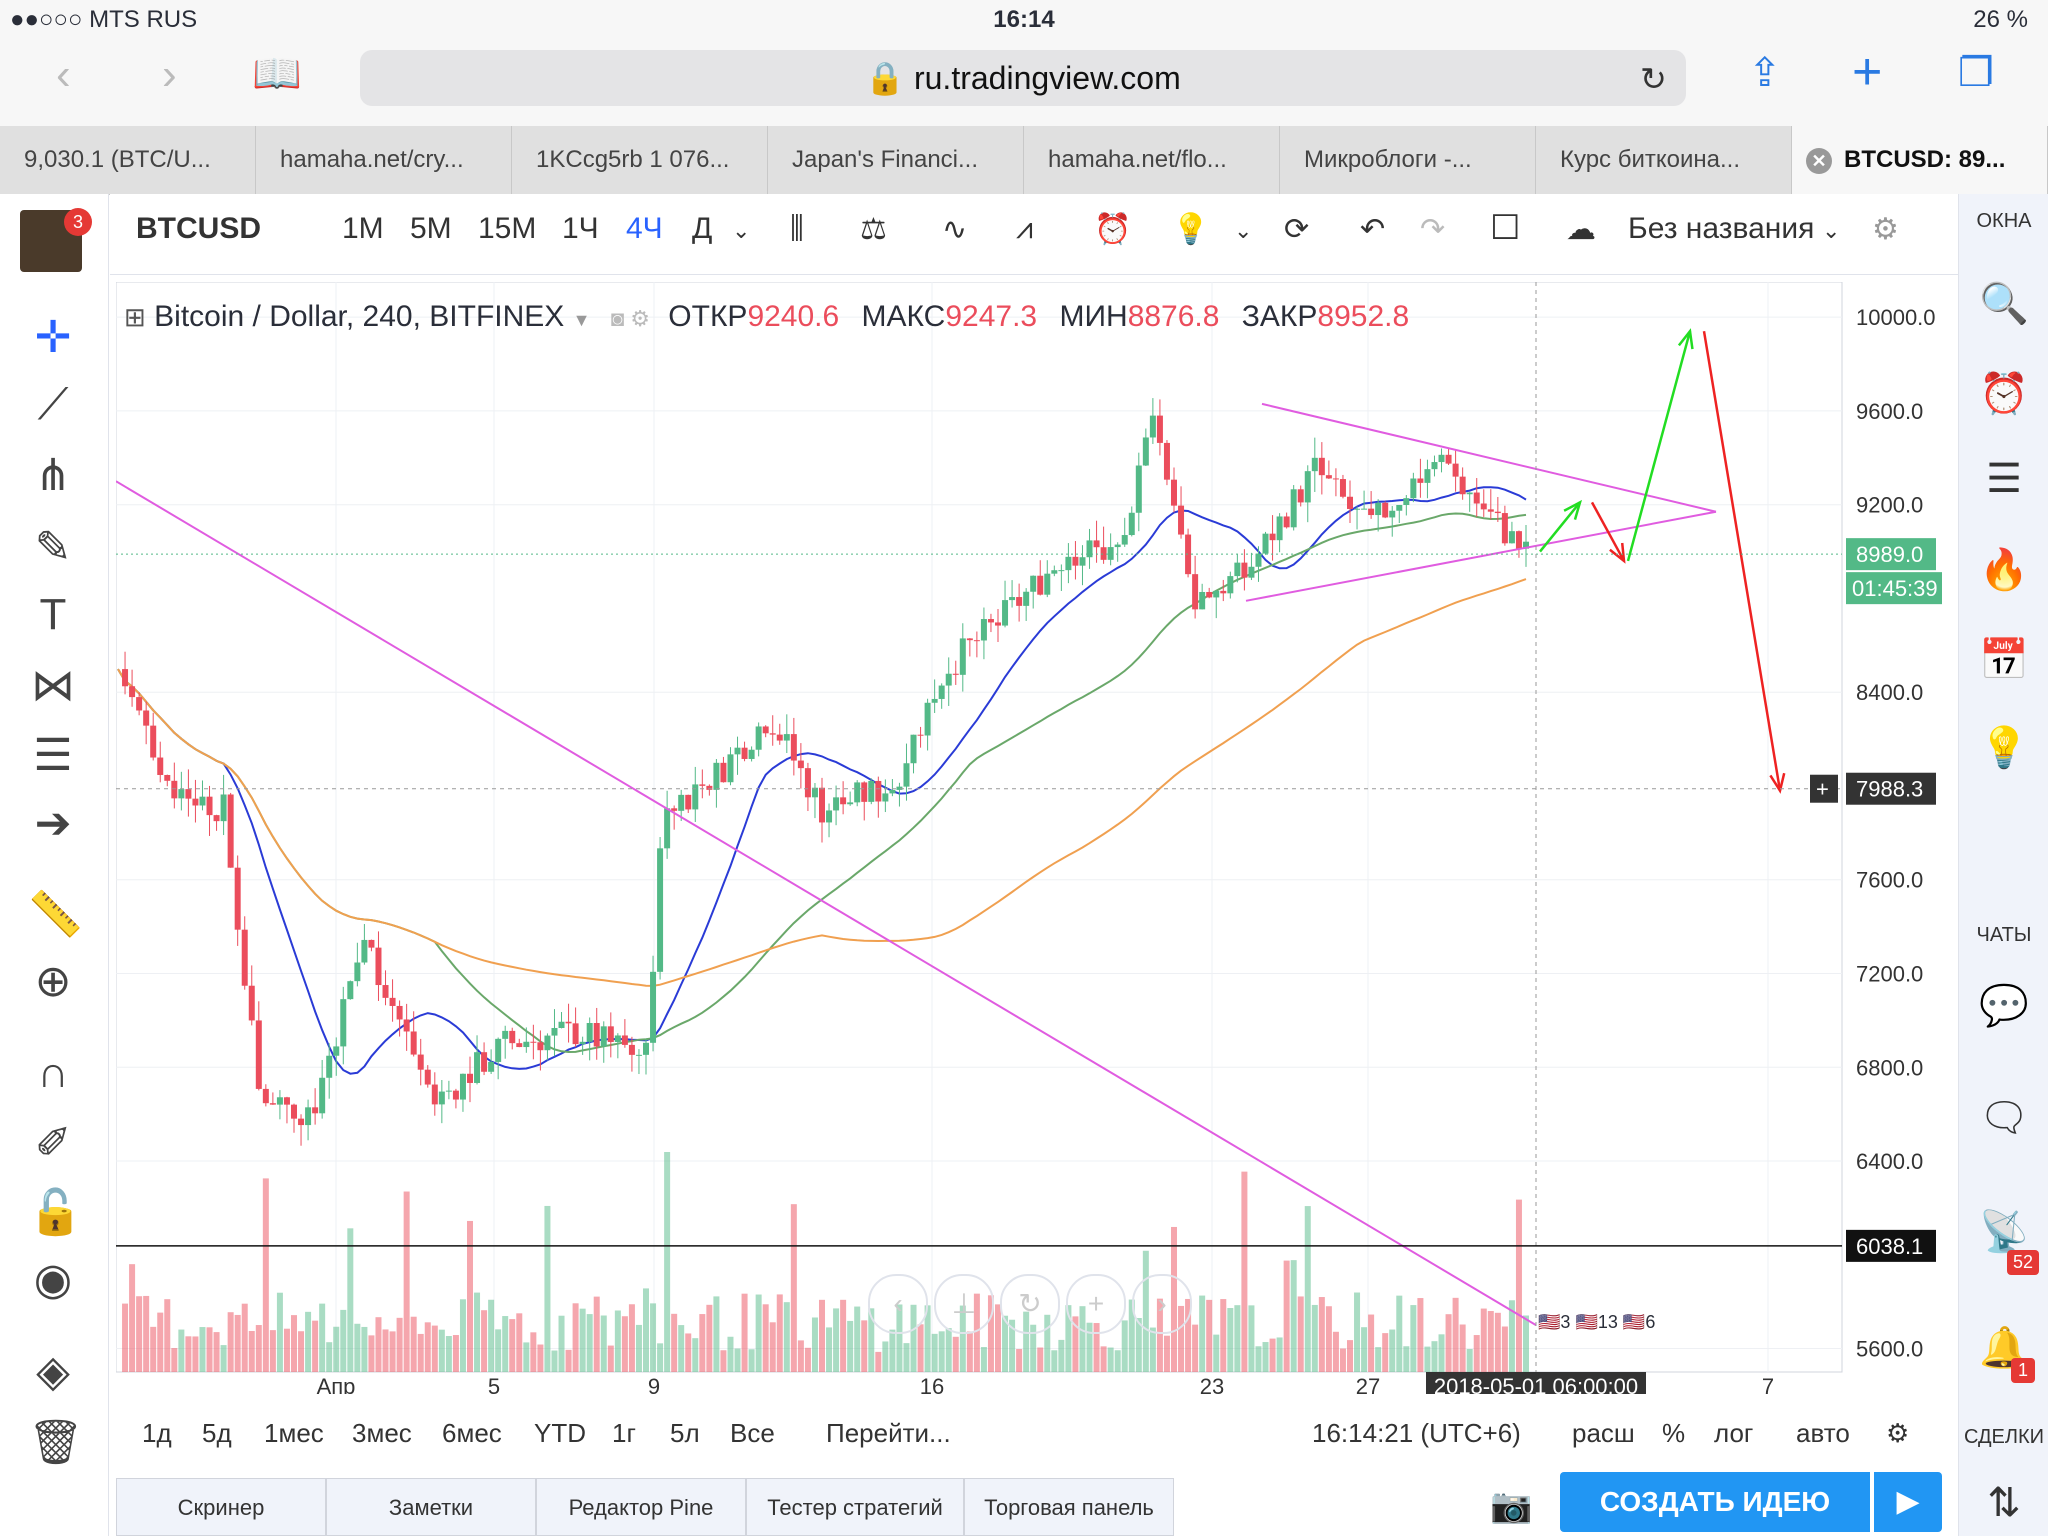 This screenshot has width=2048, height=1537. I want to click on candles-icon: ⫼, so click(797, 228).